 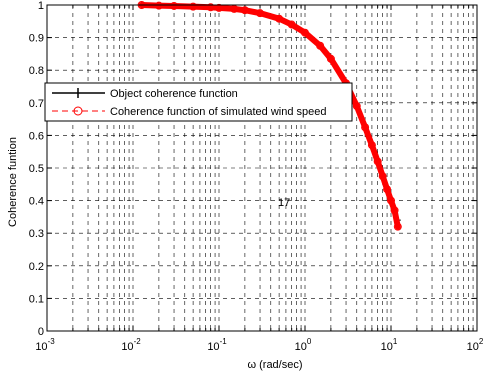 I want to click on y-tick-label: 0.4, so click(x=36, y=202).